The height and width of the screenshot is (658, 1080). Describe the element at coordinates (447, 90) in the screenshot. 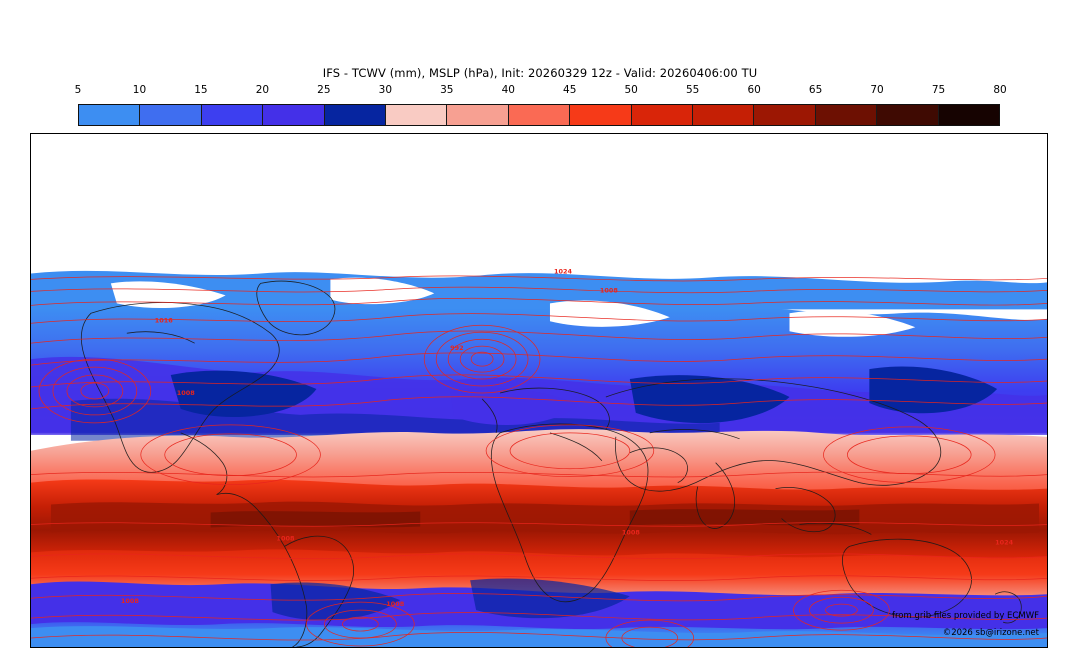

I see `colorbar-tick: 35` at that location.